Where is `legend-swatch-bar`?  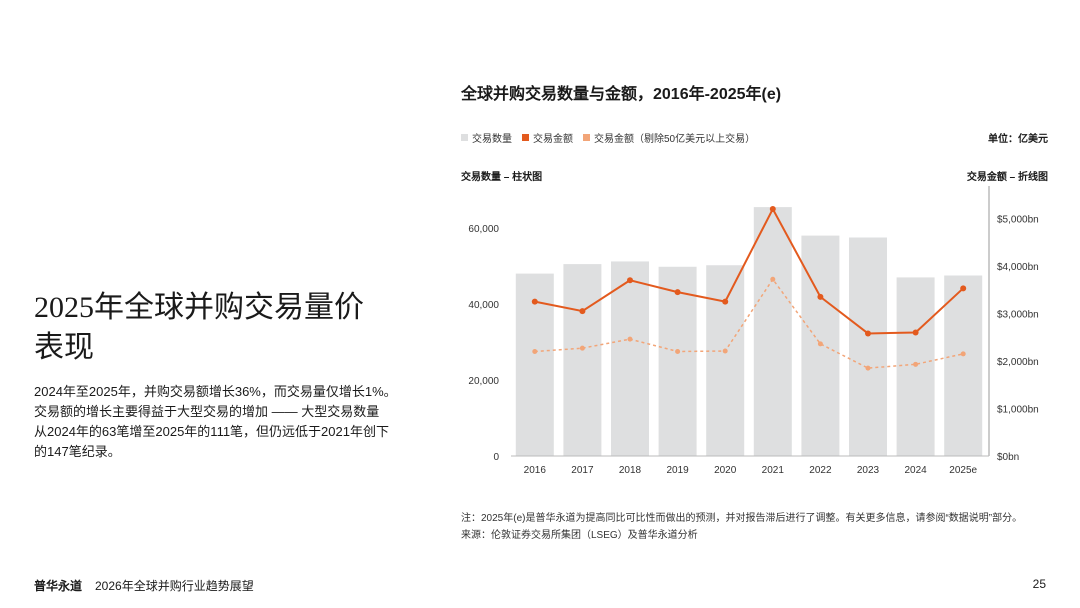 legend-swatch-bar is located at coordinates (464, 137).